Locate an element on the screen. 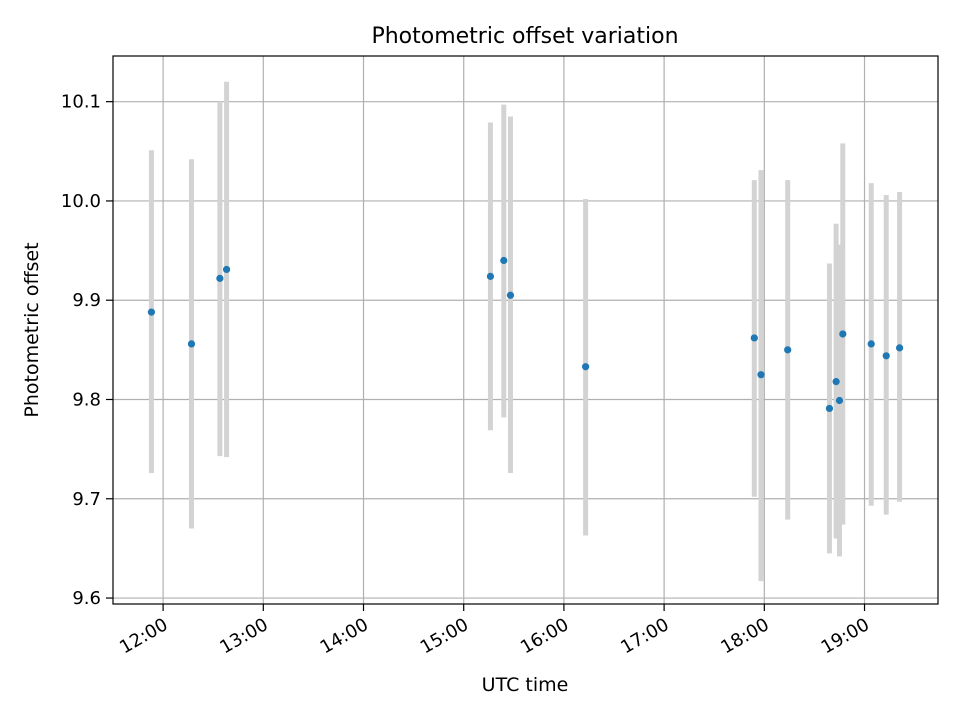 Image resolution: width=960 pixels, height=720 pixels. x-axis-label: UTC time is located at coordinates (525, 685).